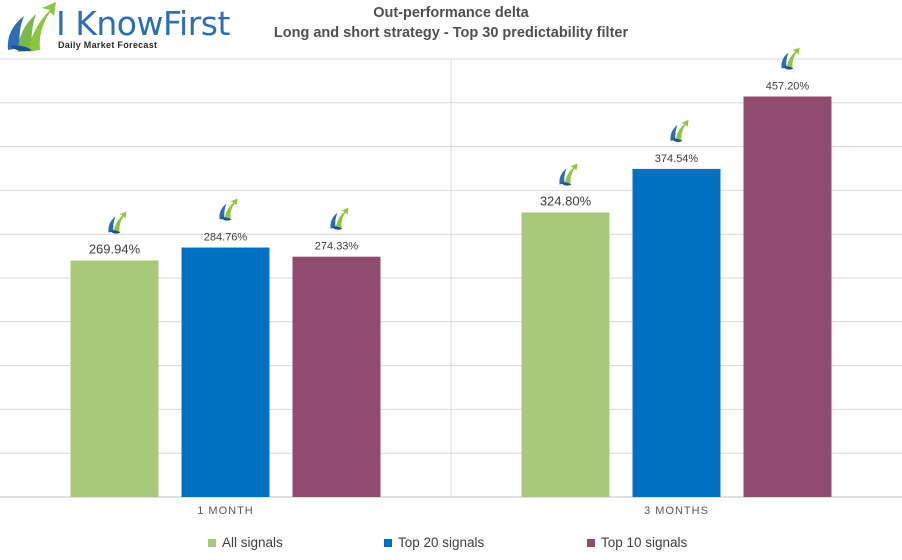 The width and height of the screenshot is (902, 560). I want to click on x-tick-label: 3 MONTHS, so click(676, 511).